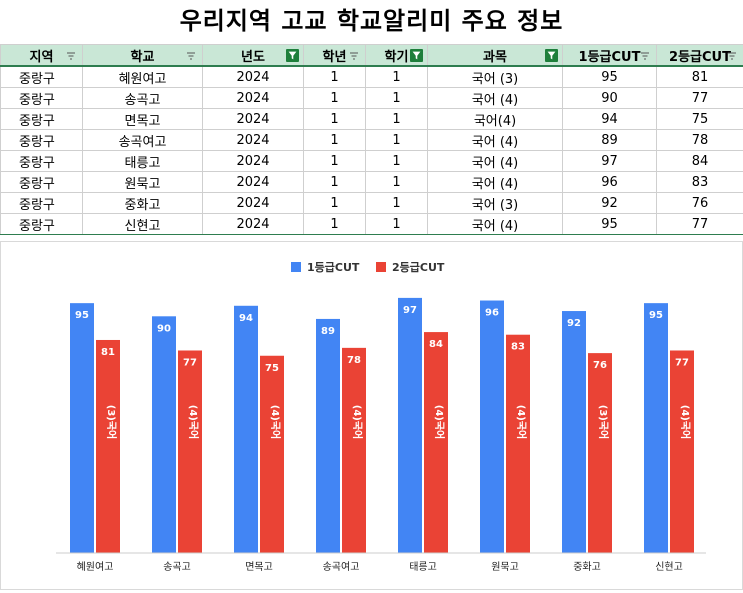 The image size is (743, 593). I want to click on table-header-row: 지역 학교 년도 학년 학기 과목 1등급CUT 2등급CUT, so click(372, 56).